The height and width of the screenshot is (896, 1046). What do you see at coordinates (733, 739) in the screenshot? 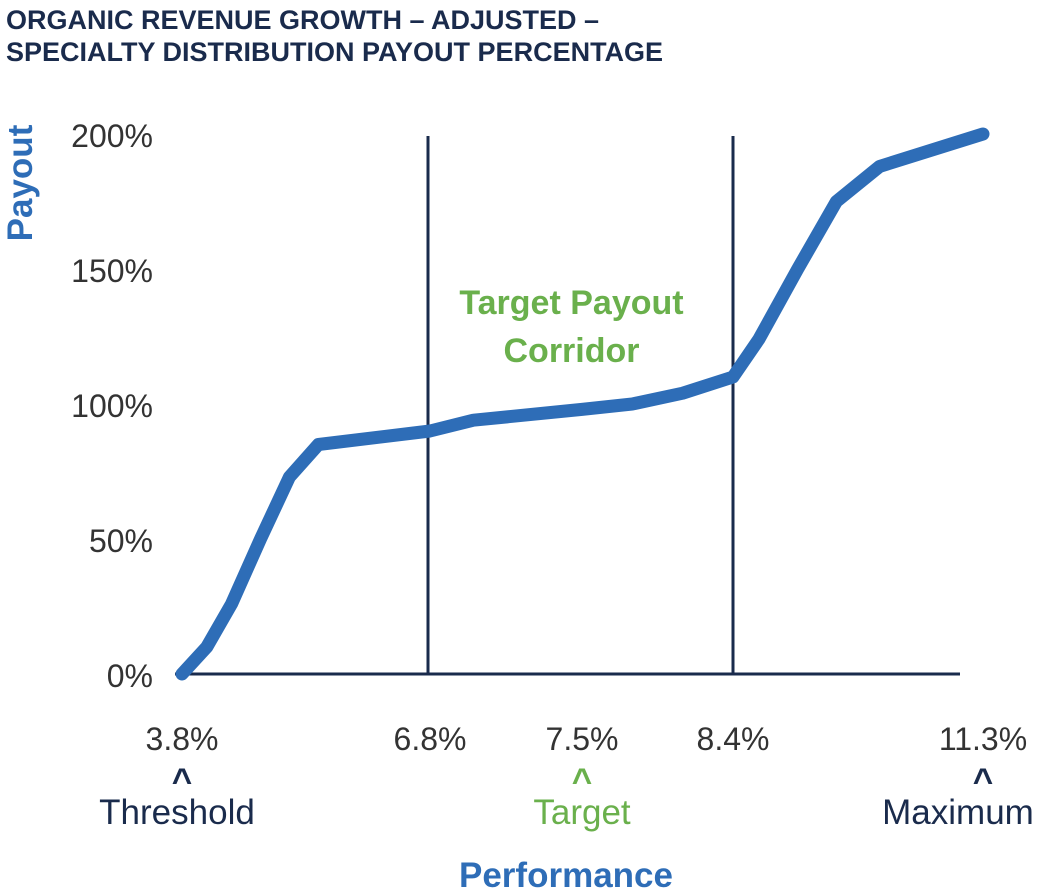
I see `x-marker-label: 8.4%` at bounding box center [733, 739].